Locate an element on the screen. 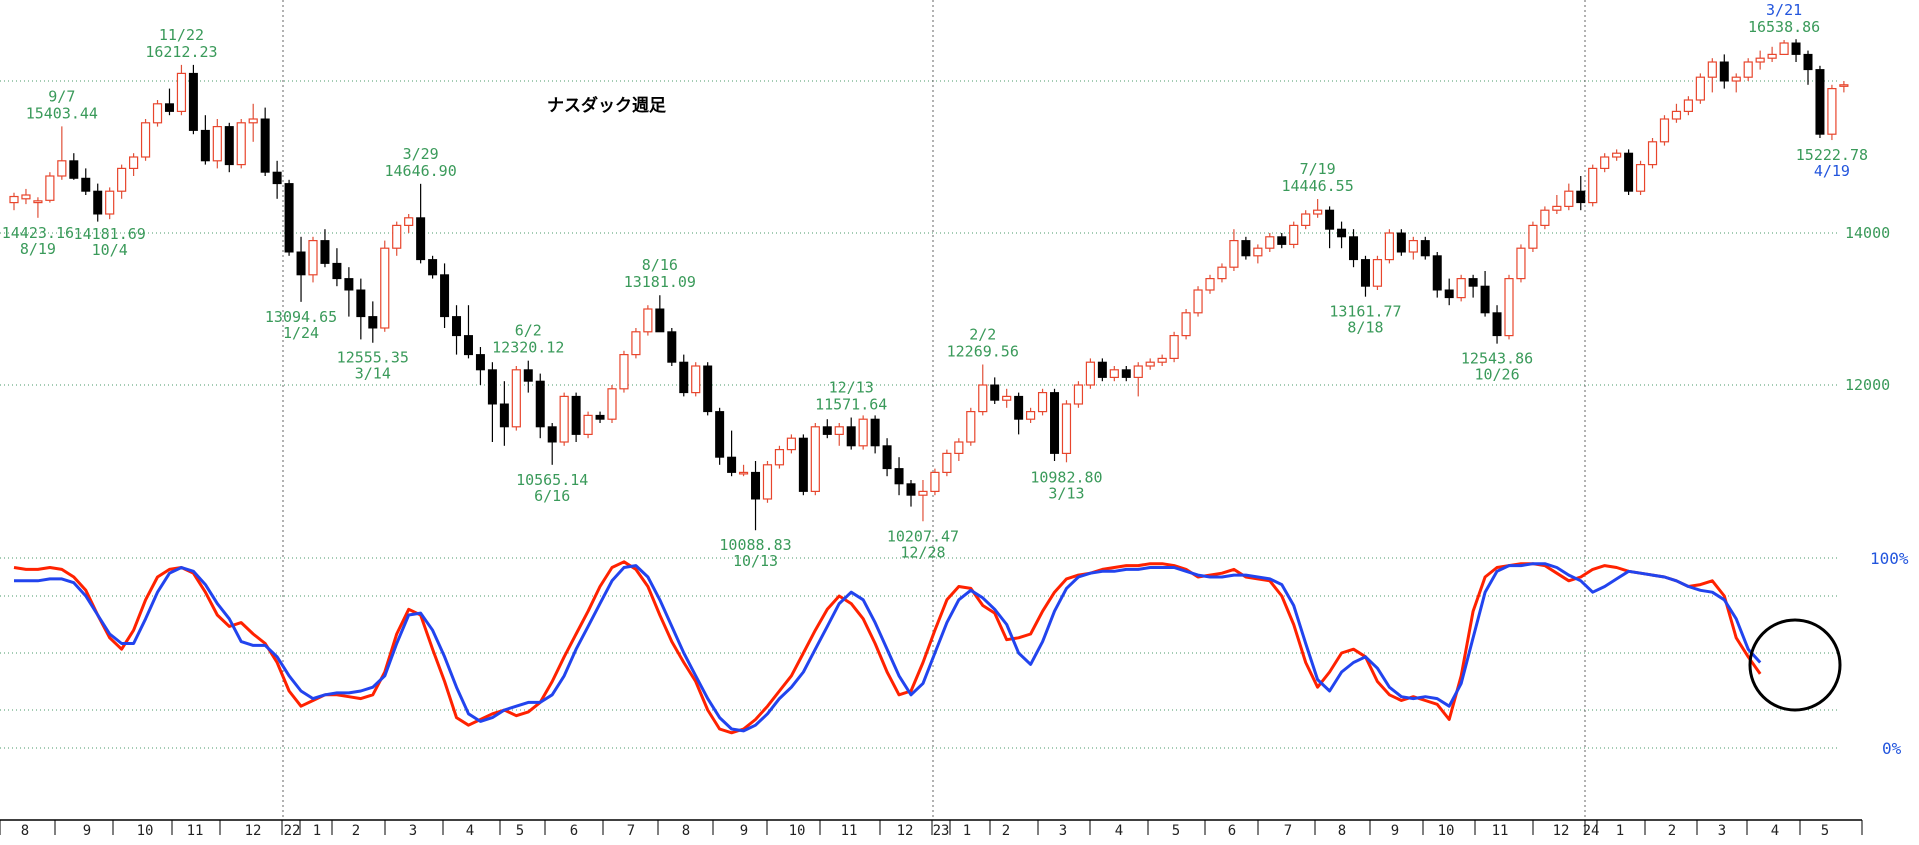 Image resolution: width=1919 pixels, height=845 pixels. price-annotation: 10565.146/16 is located at coordinates (552, 488).